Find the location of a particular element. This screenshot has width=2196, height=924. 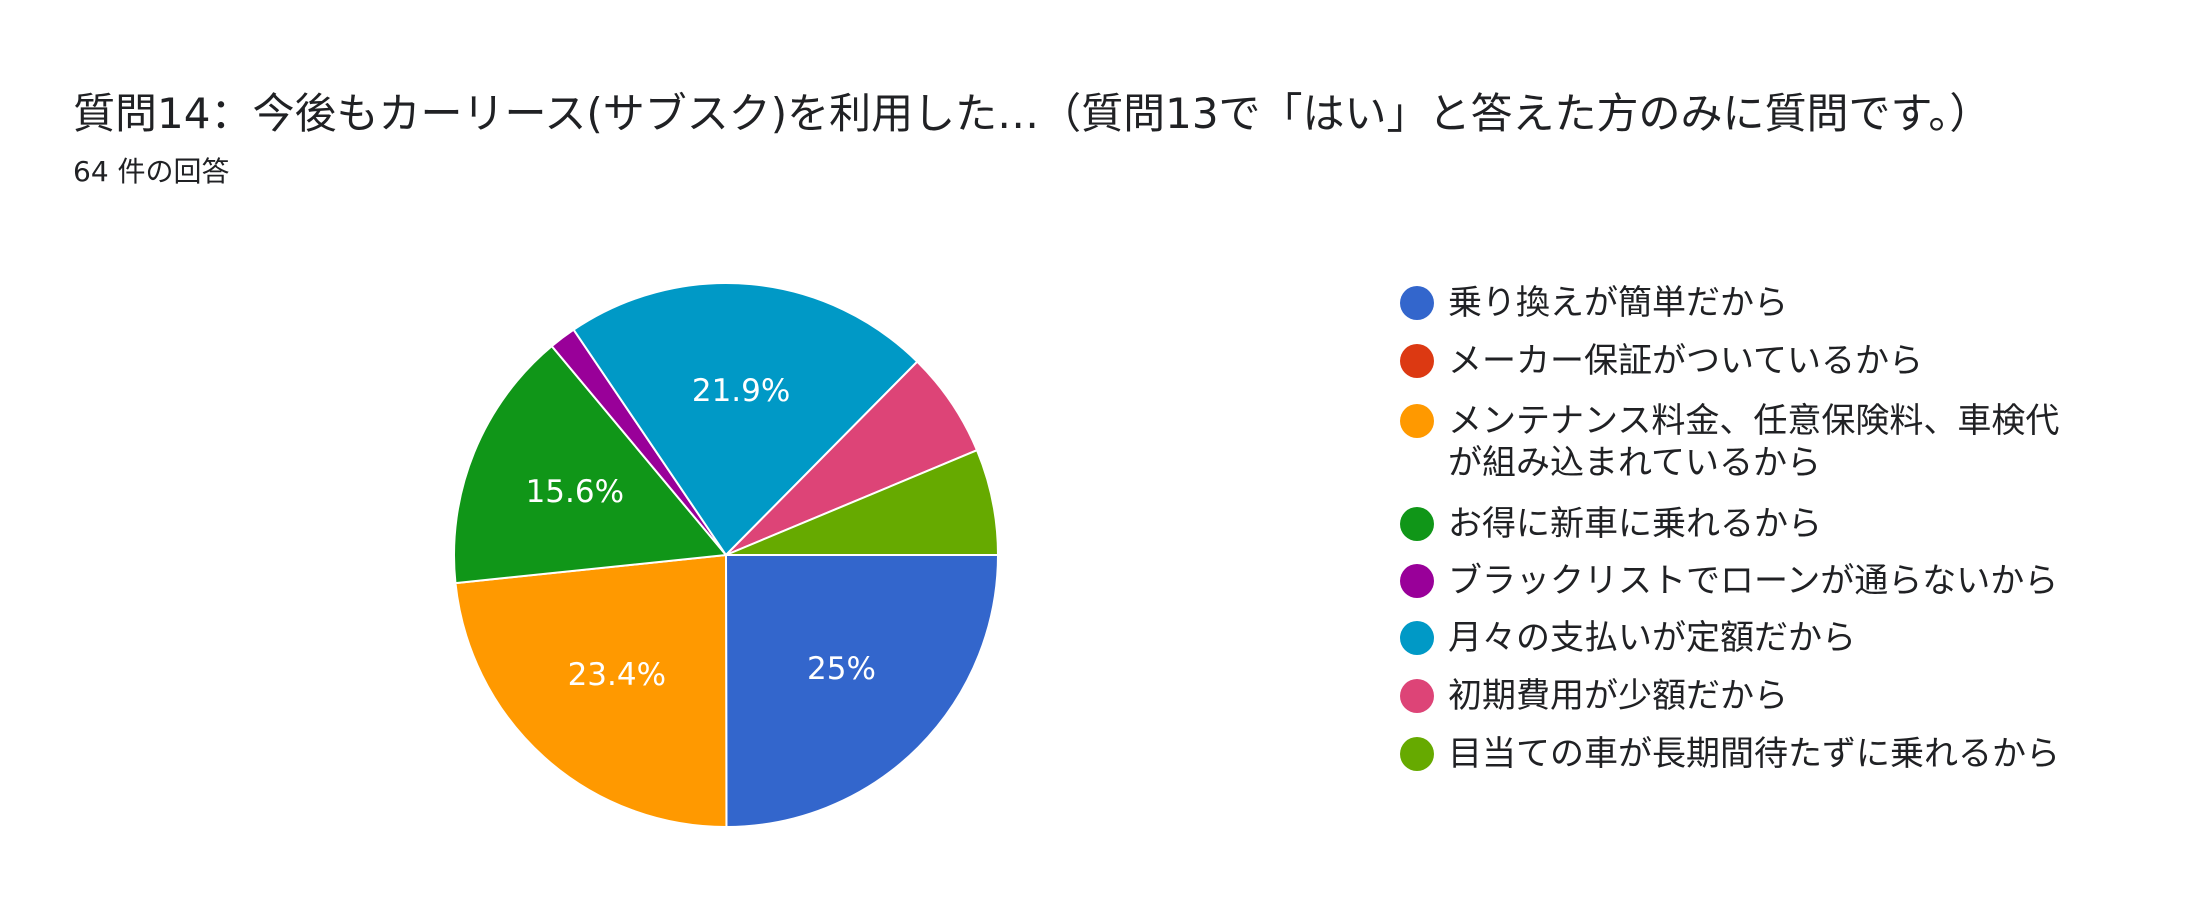

legend-item: 乗り換えが簡単だから is located at coordinates (1750, 303).